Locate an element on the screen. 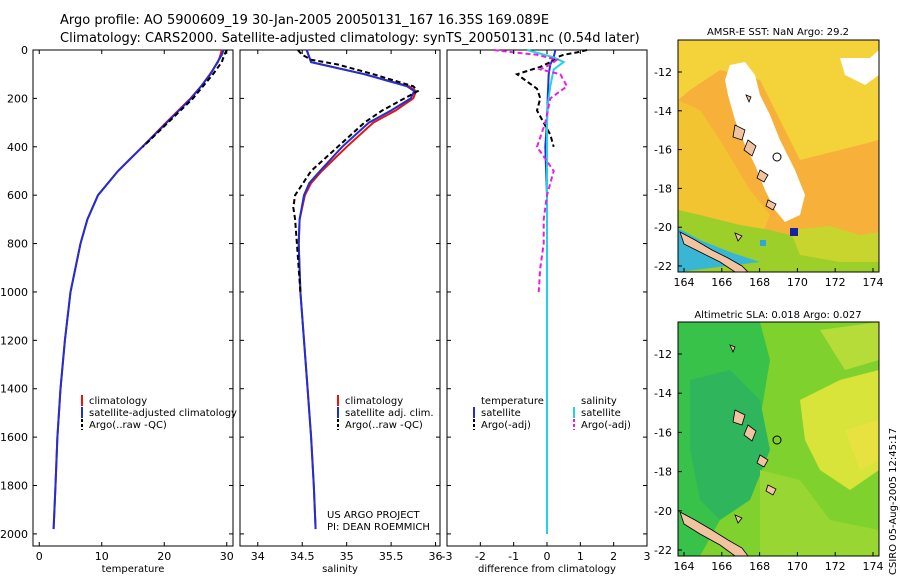 This screenshot has height=580, width=900. depth-tick-label: 400 is located at coordinates (17, 147).